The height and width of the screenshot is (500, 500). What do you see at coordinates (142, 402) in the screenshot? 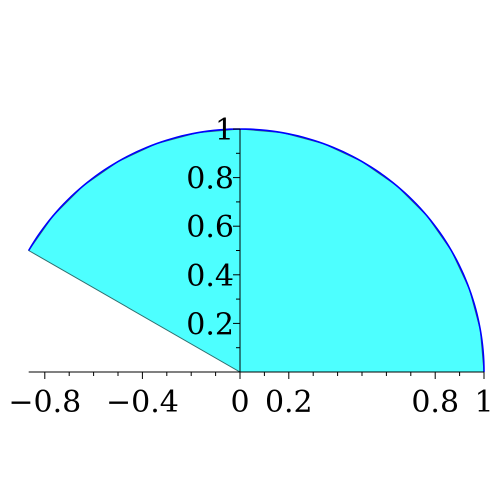
I see `x-tick-label: −0.4` at bounding box center [142, 402].